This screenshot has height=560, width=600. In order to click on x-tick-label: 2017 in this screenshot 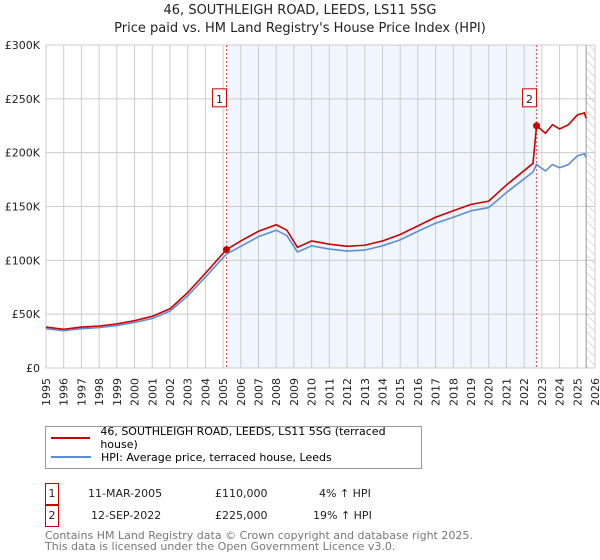, I will do `click(436, 392)`.